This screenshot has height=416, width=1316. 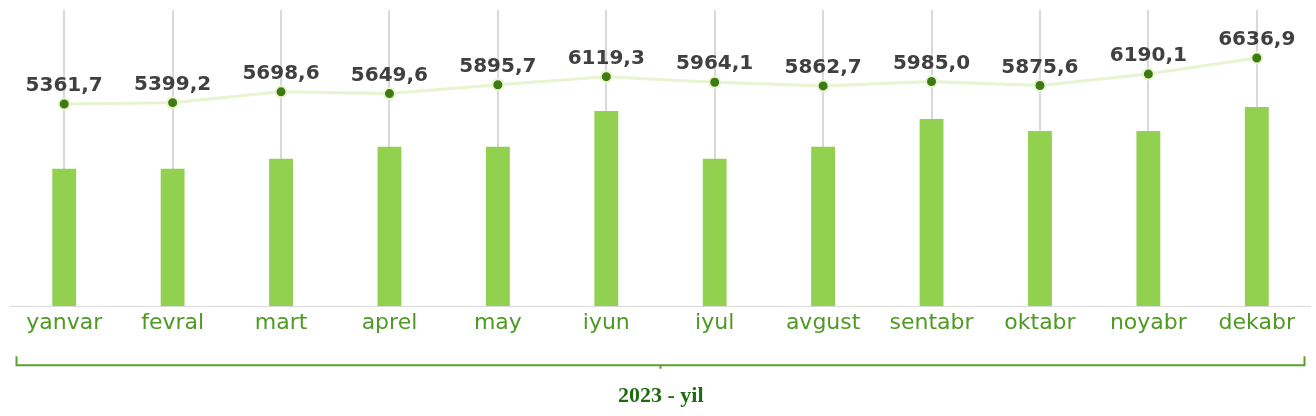 What do you see at coordinates (606, 321) in the screenshot?
I see `x-tick-label: iyun` at bounding box center [606, 321].